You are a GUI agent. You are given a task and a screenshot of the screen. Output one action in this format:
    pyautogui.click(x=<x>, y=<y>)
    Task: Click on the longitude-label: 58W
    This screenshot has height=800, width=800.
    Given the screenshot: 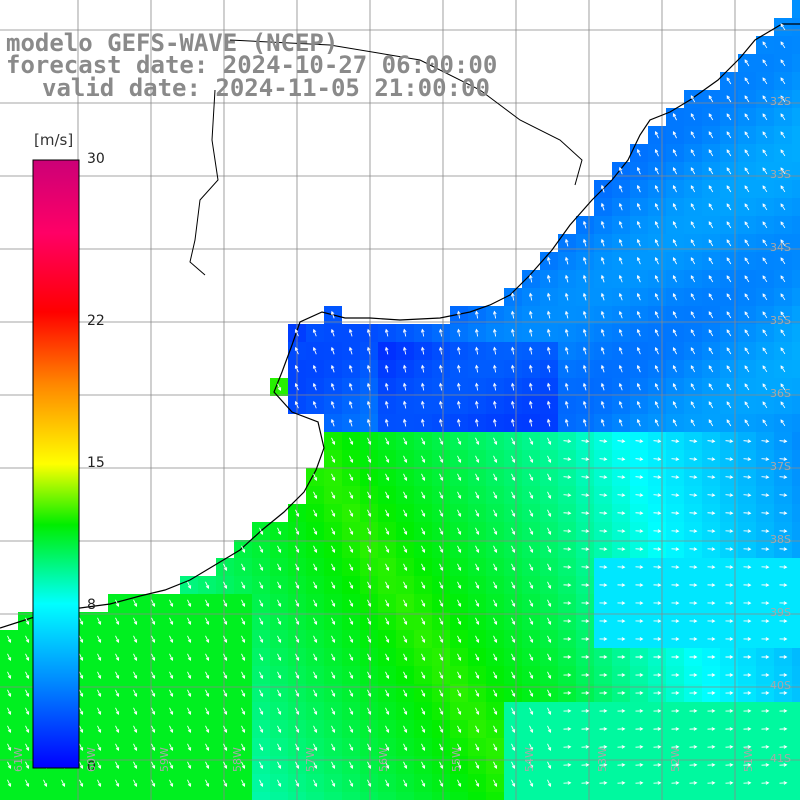 What is the action you would take?
    pyautogui.click(x=237, y=759)
    